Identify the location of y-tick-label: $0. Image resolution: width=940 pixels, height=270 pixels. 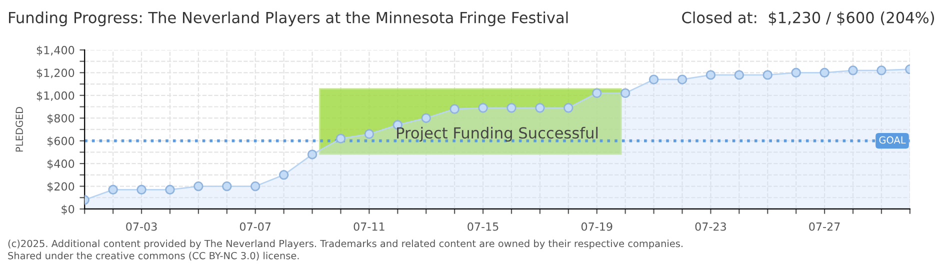
(68, 209).